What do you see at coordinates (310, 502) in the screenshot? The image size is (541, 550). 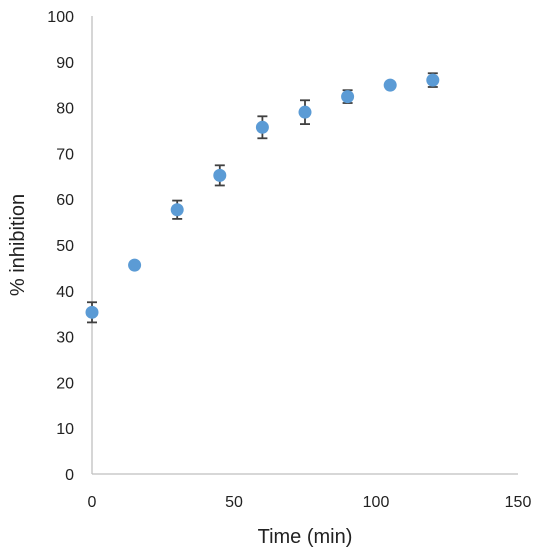 I see `x-tick-labels: 0 50 100 150` at bounding box center [310, 502].